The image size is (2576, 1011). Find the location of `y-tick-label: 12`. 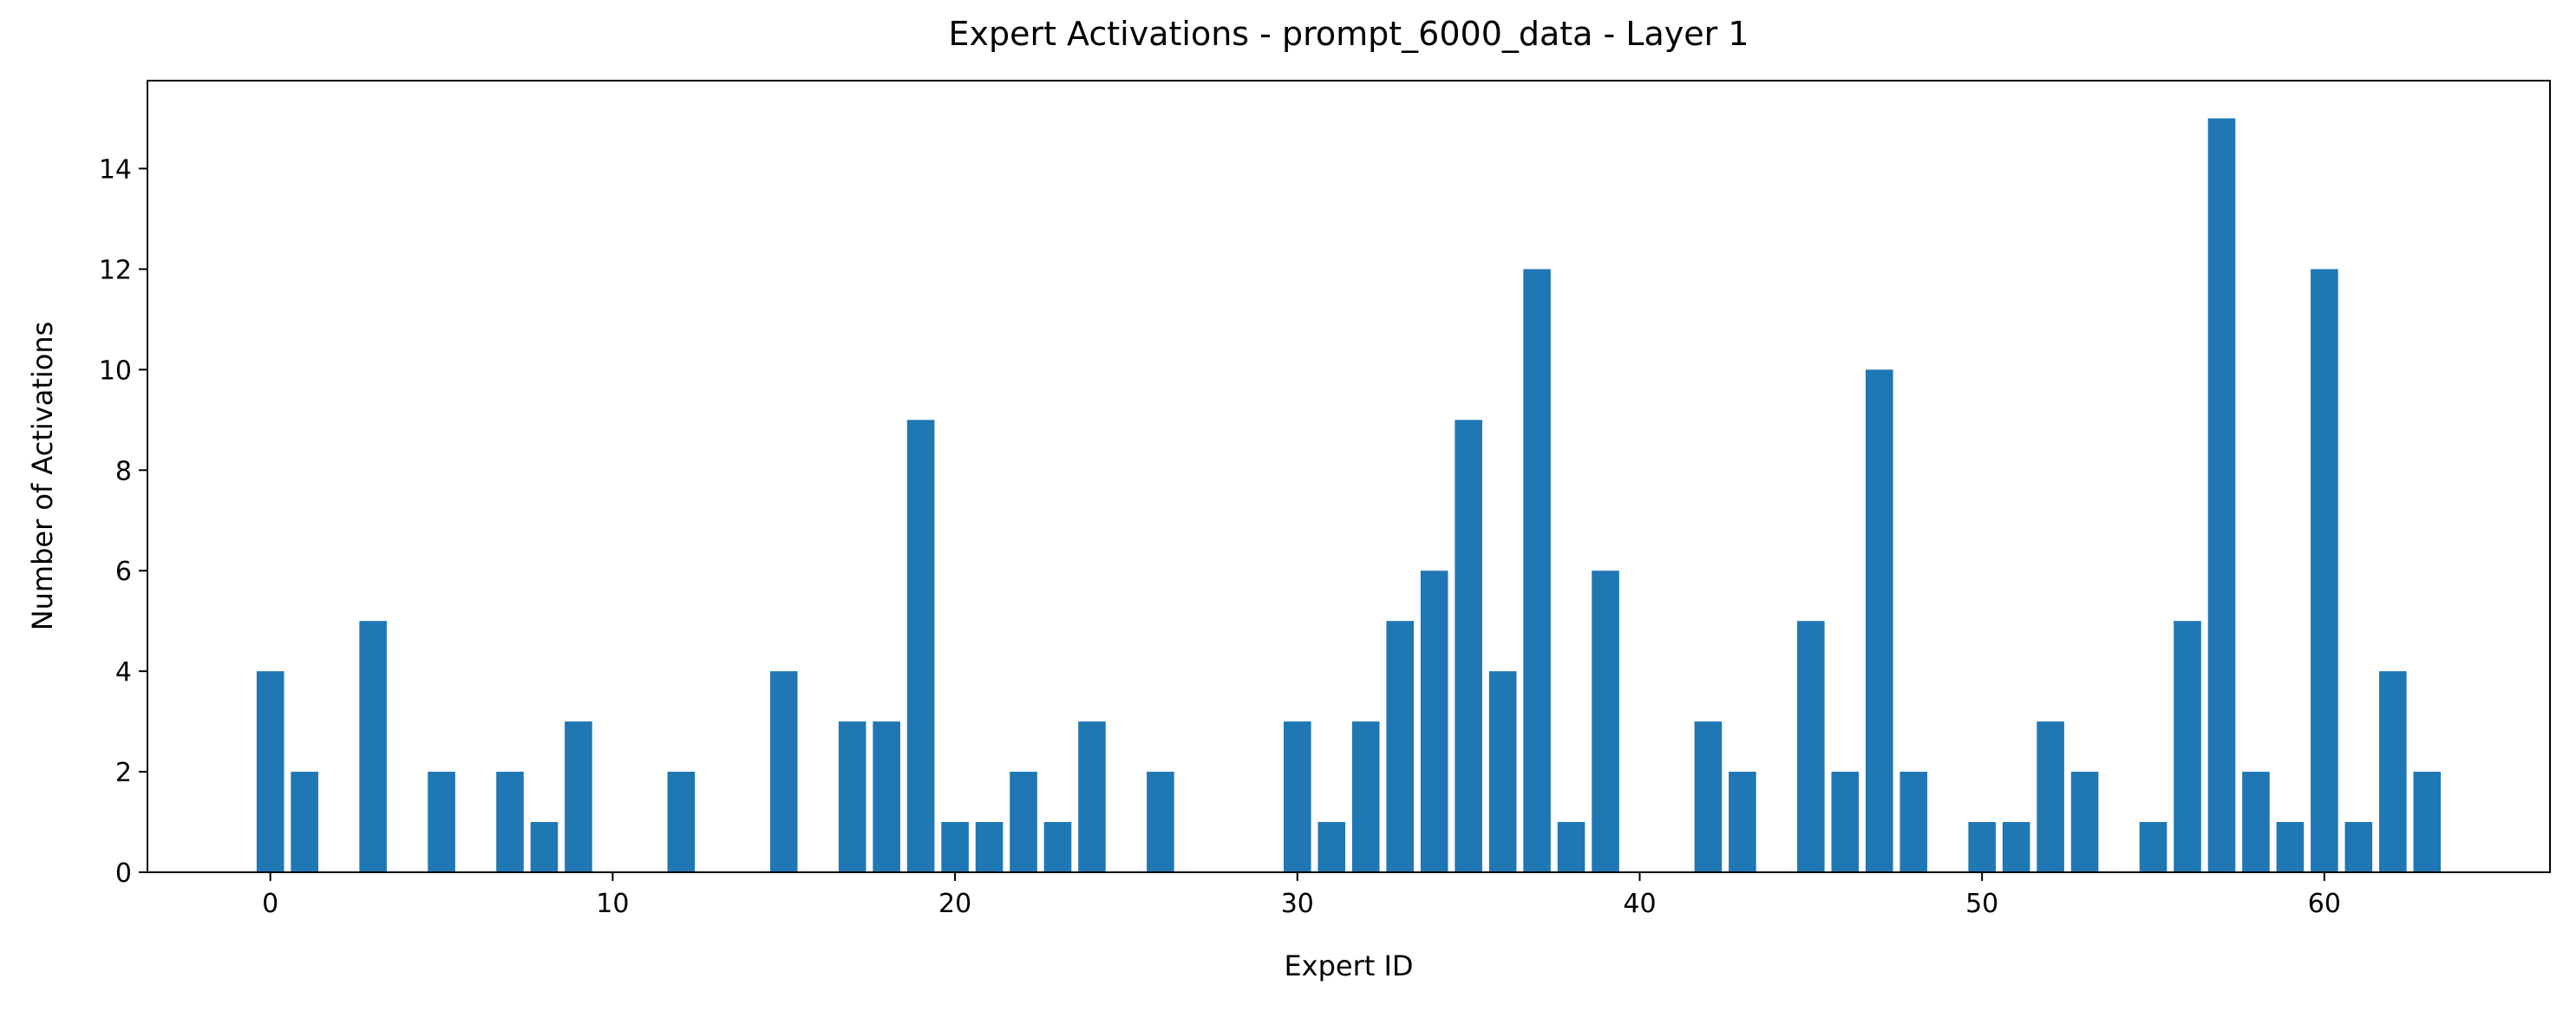

y-tick-label: 12 is located at coordinates (115, 270).